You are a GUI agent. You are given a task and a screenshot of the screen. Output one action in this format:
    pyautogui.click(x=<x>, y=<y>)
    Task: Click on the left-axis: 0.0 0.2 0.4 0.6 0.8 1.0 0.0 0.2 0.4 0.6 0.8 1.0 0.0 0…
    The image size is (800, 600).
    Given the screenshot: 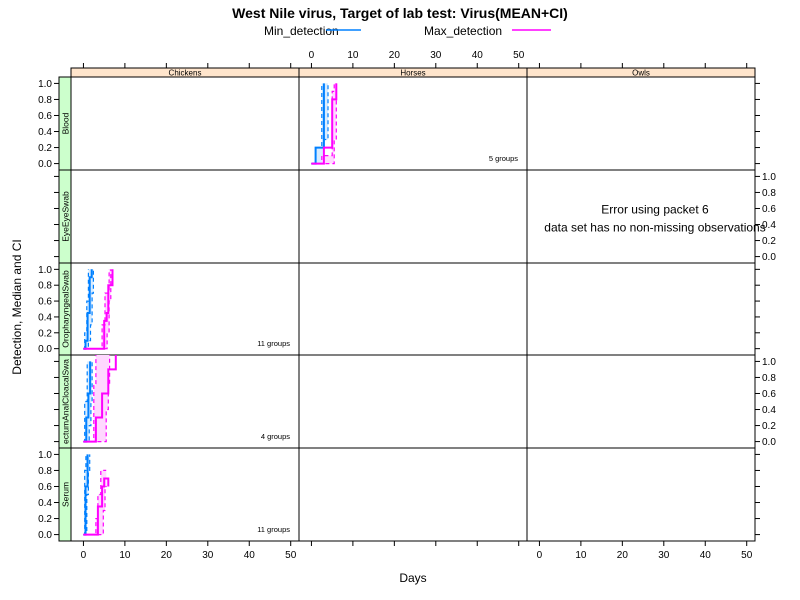 What is the action you would take?
    pyautogui.click(x=48, y=310)
    